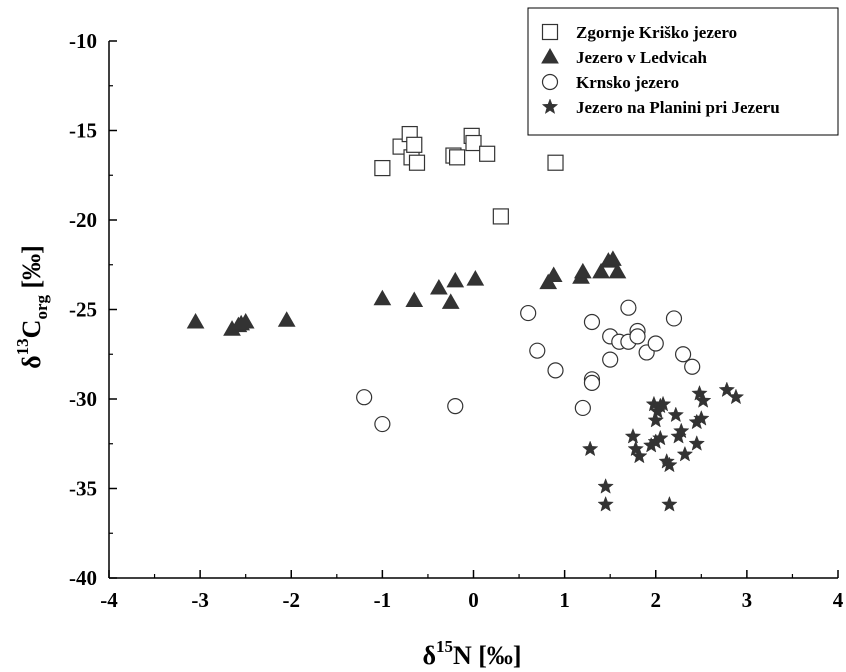 The image size is (846, 672). Describe the element at coordinates (656, 600) in the screenshot. I see `x-tick-label: 2` at that location.